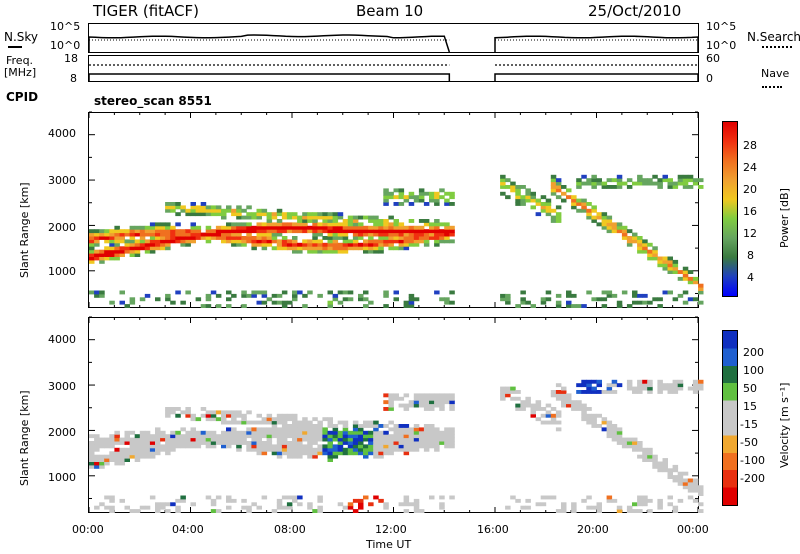  I want to click on vel-cbar-tick-m15: -15, so click(749, 424).